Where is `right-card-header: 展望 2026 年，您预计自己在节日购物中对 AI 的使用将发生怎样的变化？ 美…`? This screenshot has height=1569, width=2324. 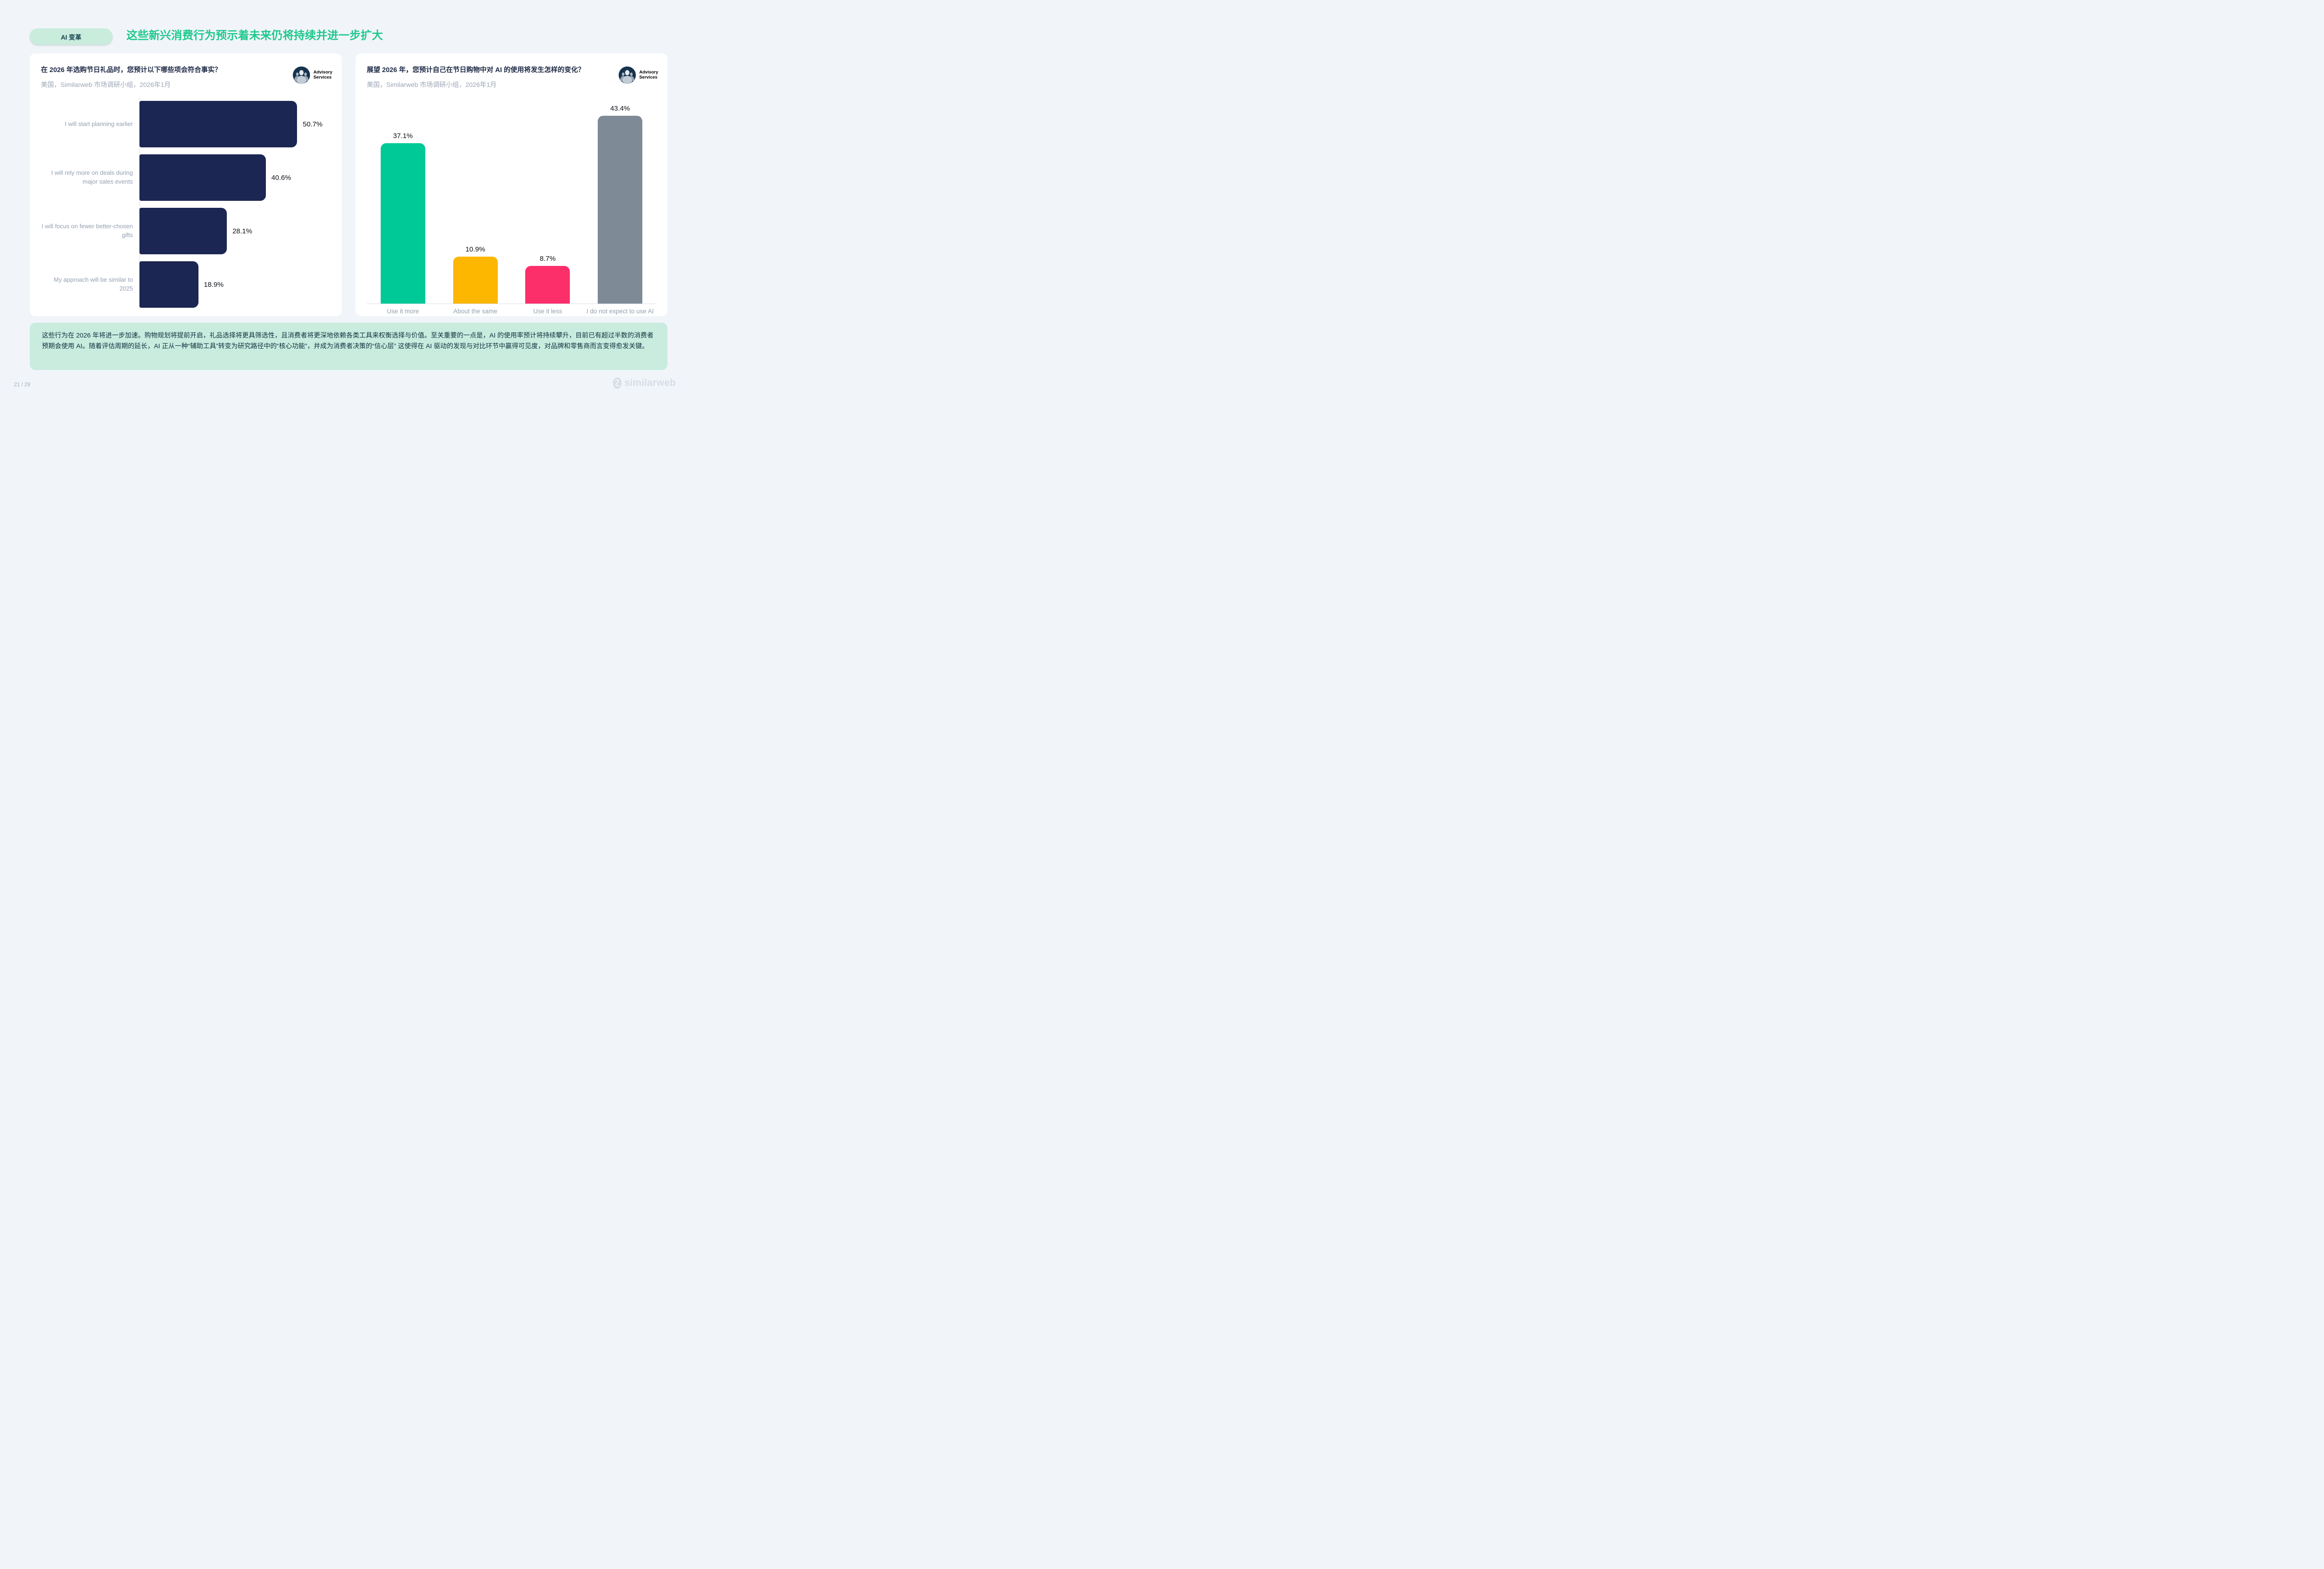
right-card-header: 展望 2026 年，您预计自己在节日购物中对 AI 的使用将发生怎样的变化？ 美… is located at coordinates (511, 71).